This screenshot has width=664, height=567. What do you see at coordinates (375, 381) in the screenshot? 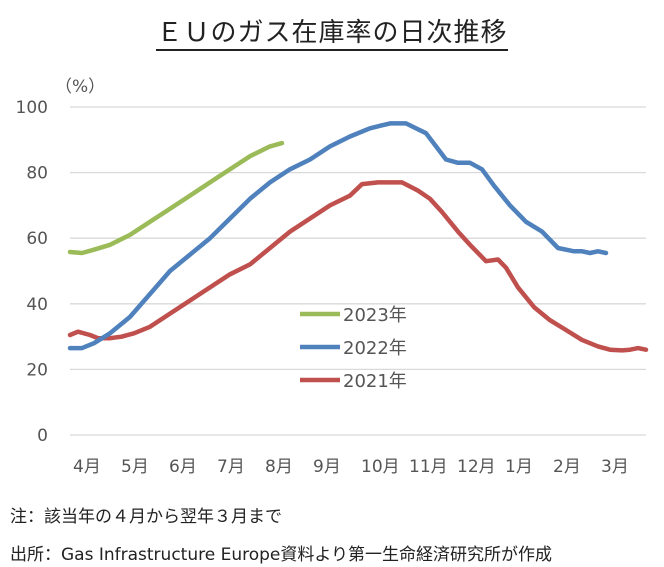
I see `legend-label: 2021年` at bounding box center [375, 381].